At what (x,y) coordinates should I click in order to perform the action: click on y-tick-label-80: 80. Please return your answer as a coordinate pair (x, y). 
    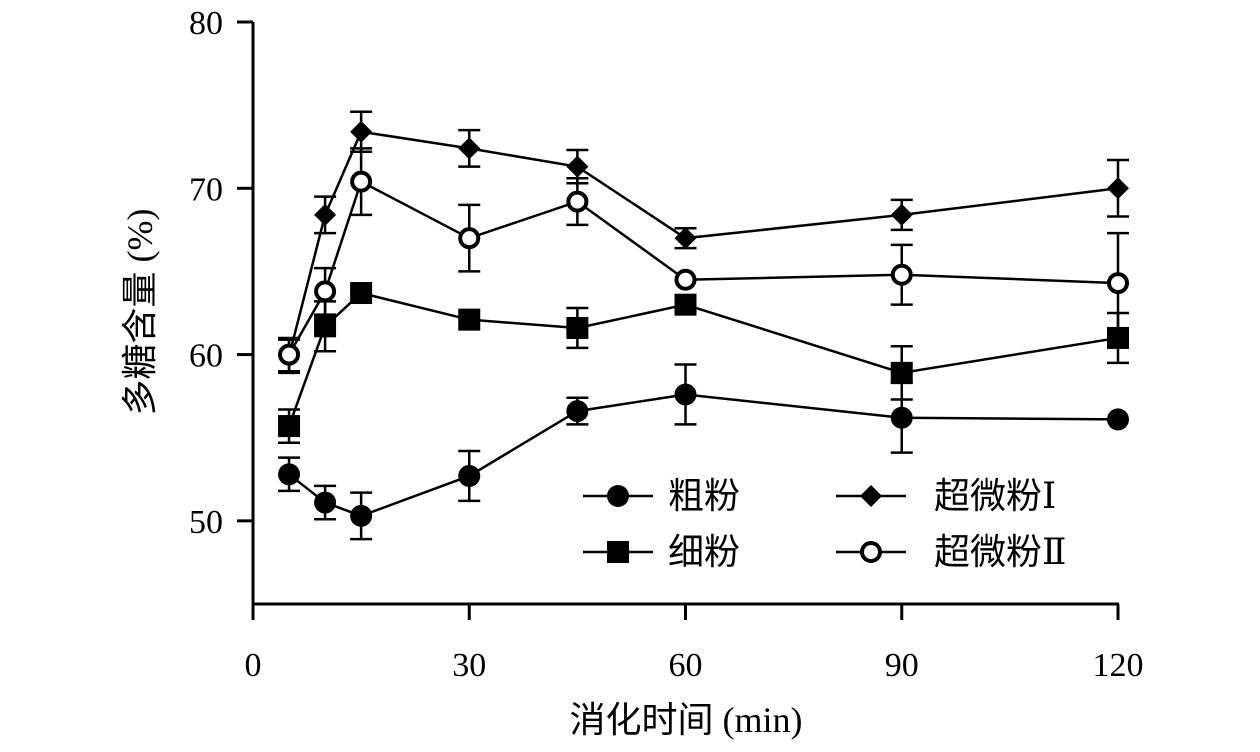
    Looking at the image, I should click on (206, 23).